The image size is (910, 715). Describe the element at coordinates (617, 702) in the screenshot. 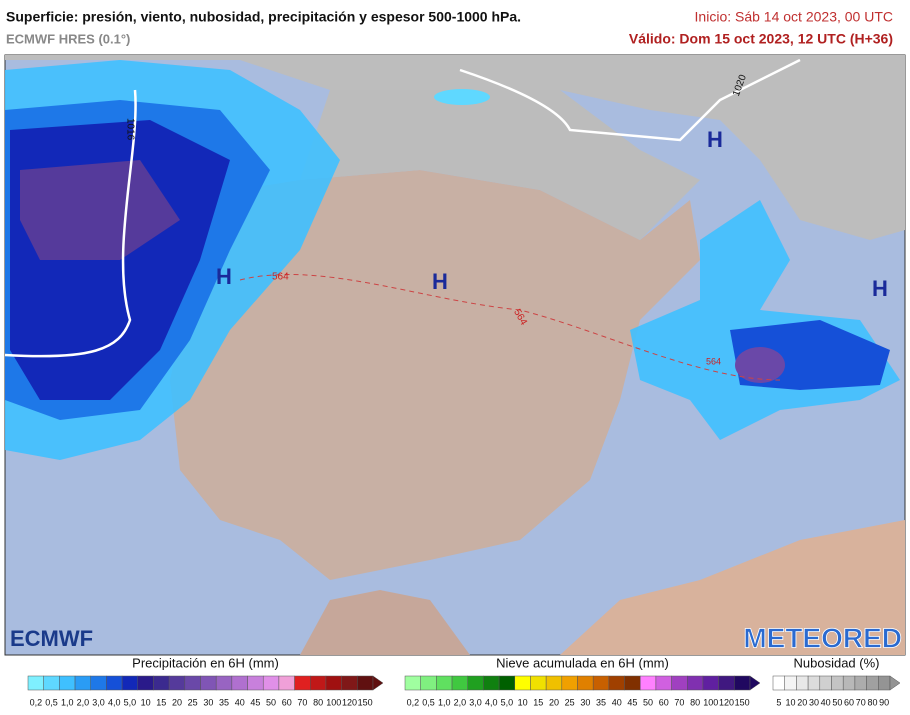

I see `legend-label: 40` at that location.